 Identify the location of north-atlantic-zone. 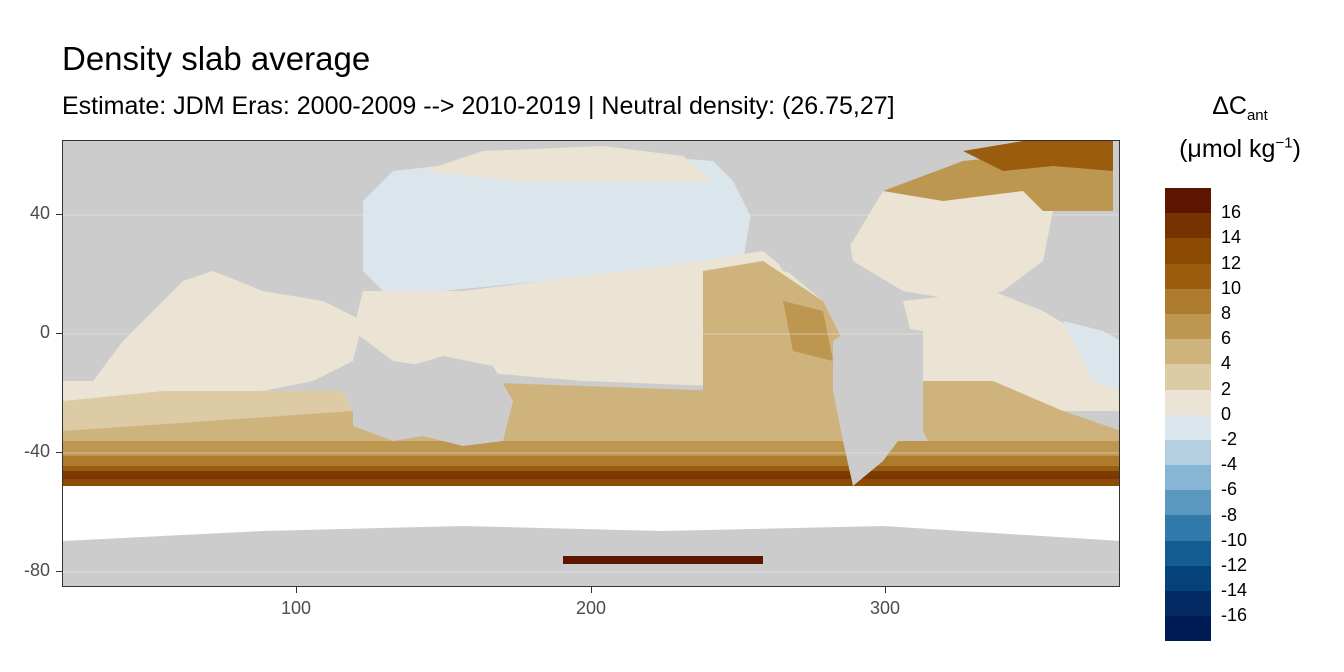
(948, 241).